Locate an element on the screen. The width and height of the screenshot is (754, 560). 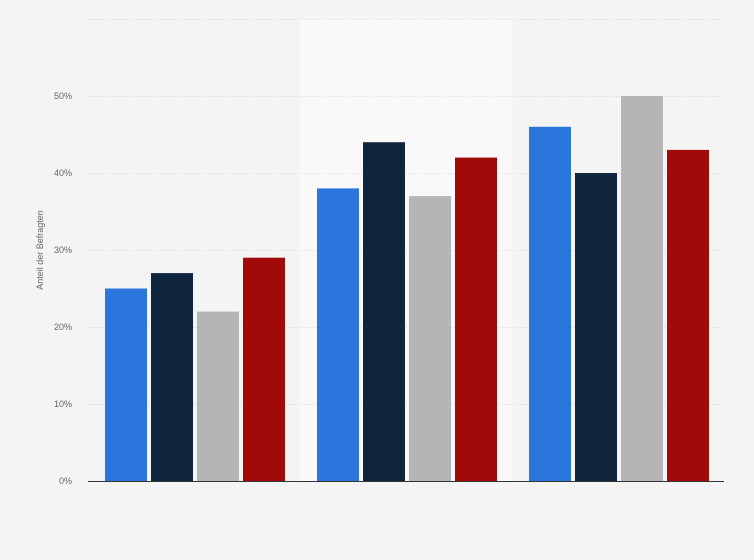
y-tick-label: 20% is located at coordinates (63, 327).